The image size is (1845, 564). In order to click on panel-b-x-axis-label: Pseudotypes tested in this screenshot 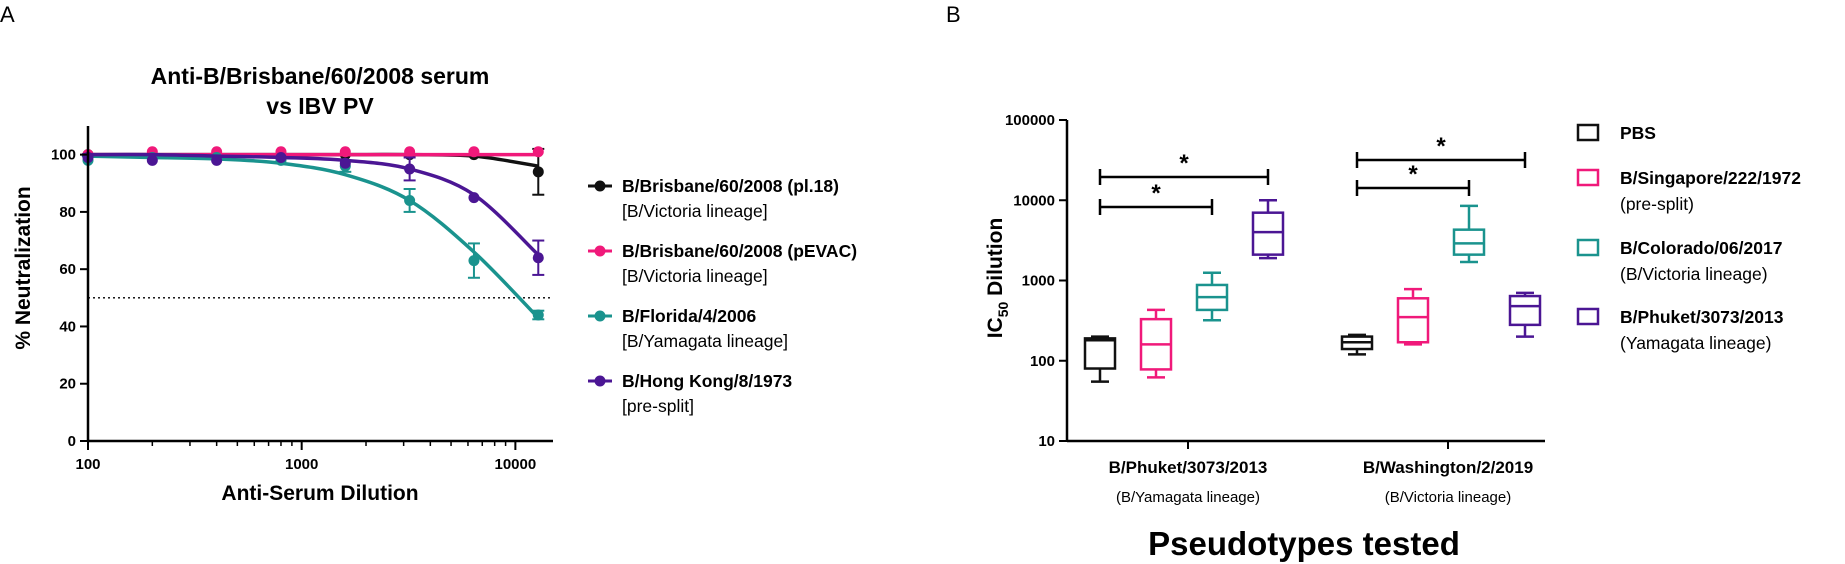, I will do `click(1304, 543)`.